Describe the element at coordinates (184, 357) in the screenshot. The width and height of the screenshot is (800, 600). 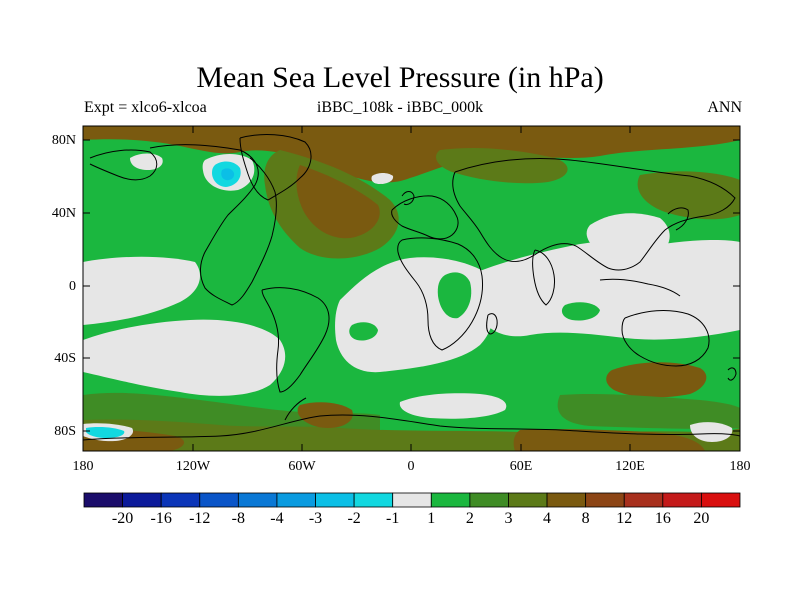
I see `south-pacific-neutral` at that location.